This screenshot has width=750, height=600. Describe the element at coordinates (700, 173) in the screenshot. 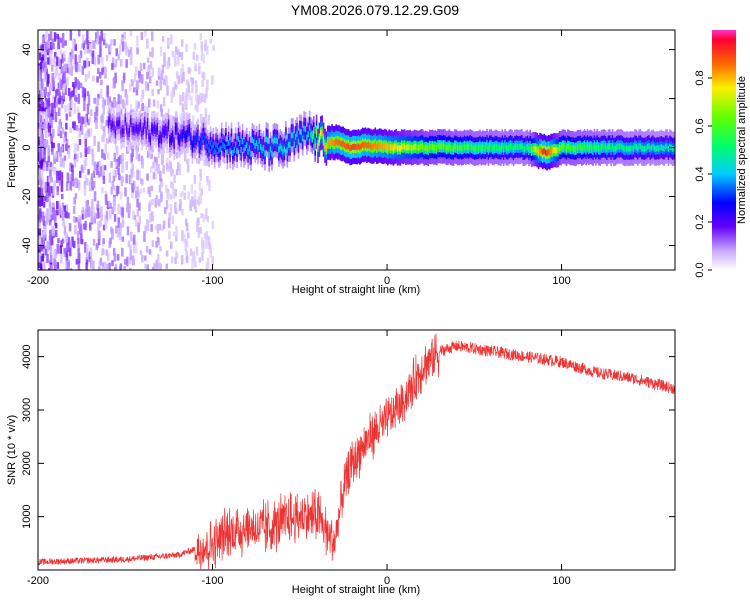

I see `colorbar-tick-label: 0.4` at that location.